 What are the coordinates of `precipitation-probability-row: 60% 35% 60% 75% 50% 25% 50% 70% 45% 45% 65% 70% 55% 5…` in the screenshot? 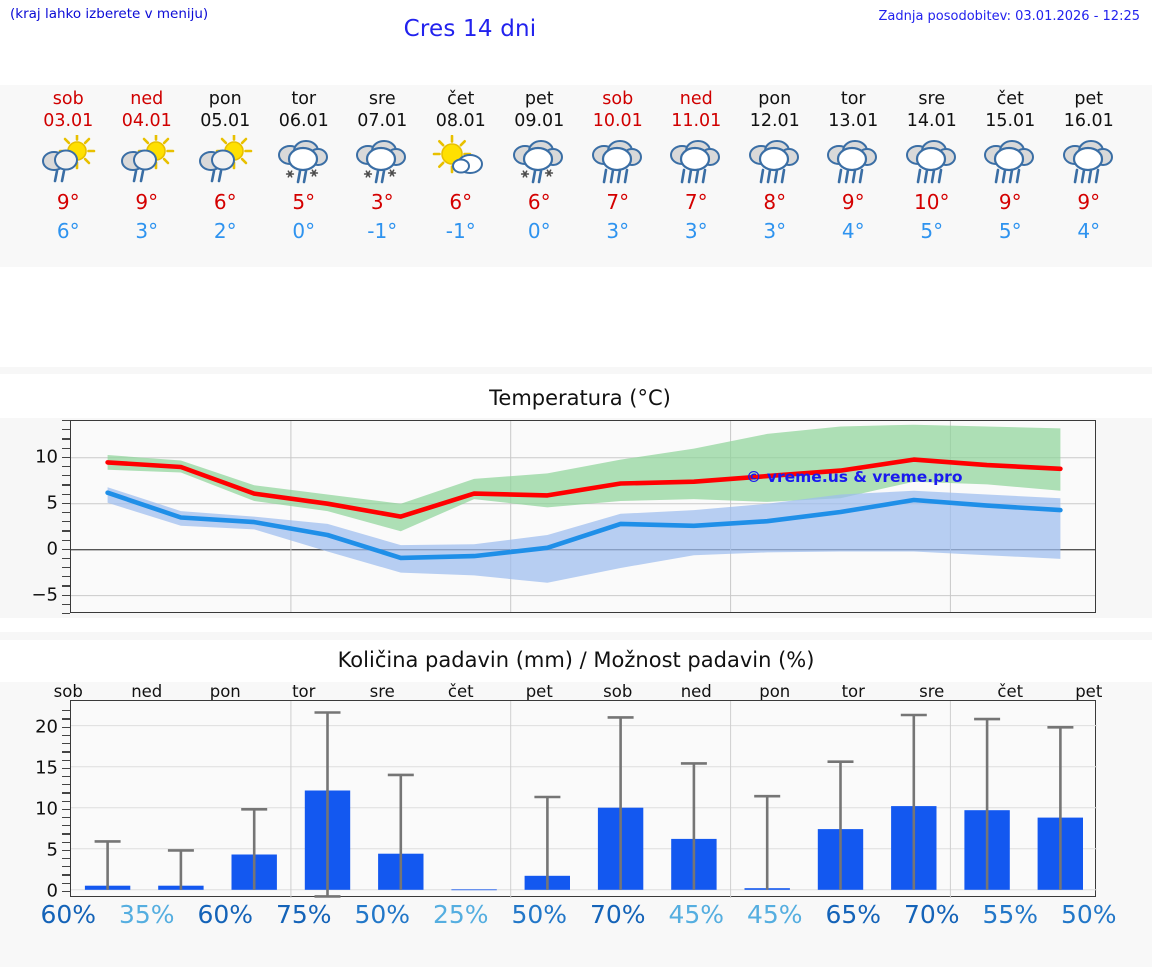 It's located at (576, 921).